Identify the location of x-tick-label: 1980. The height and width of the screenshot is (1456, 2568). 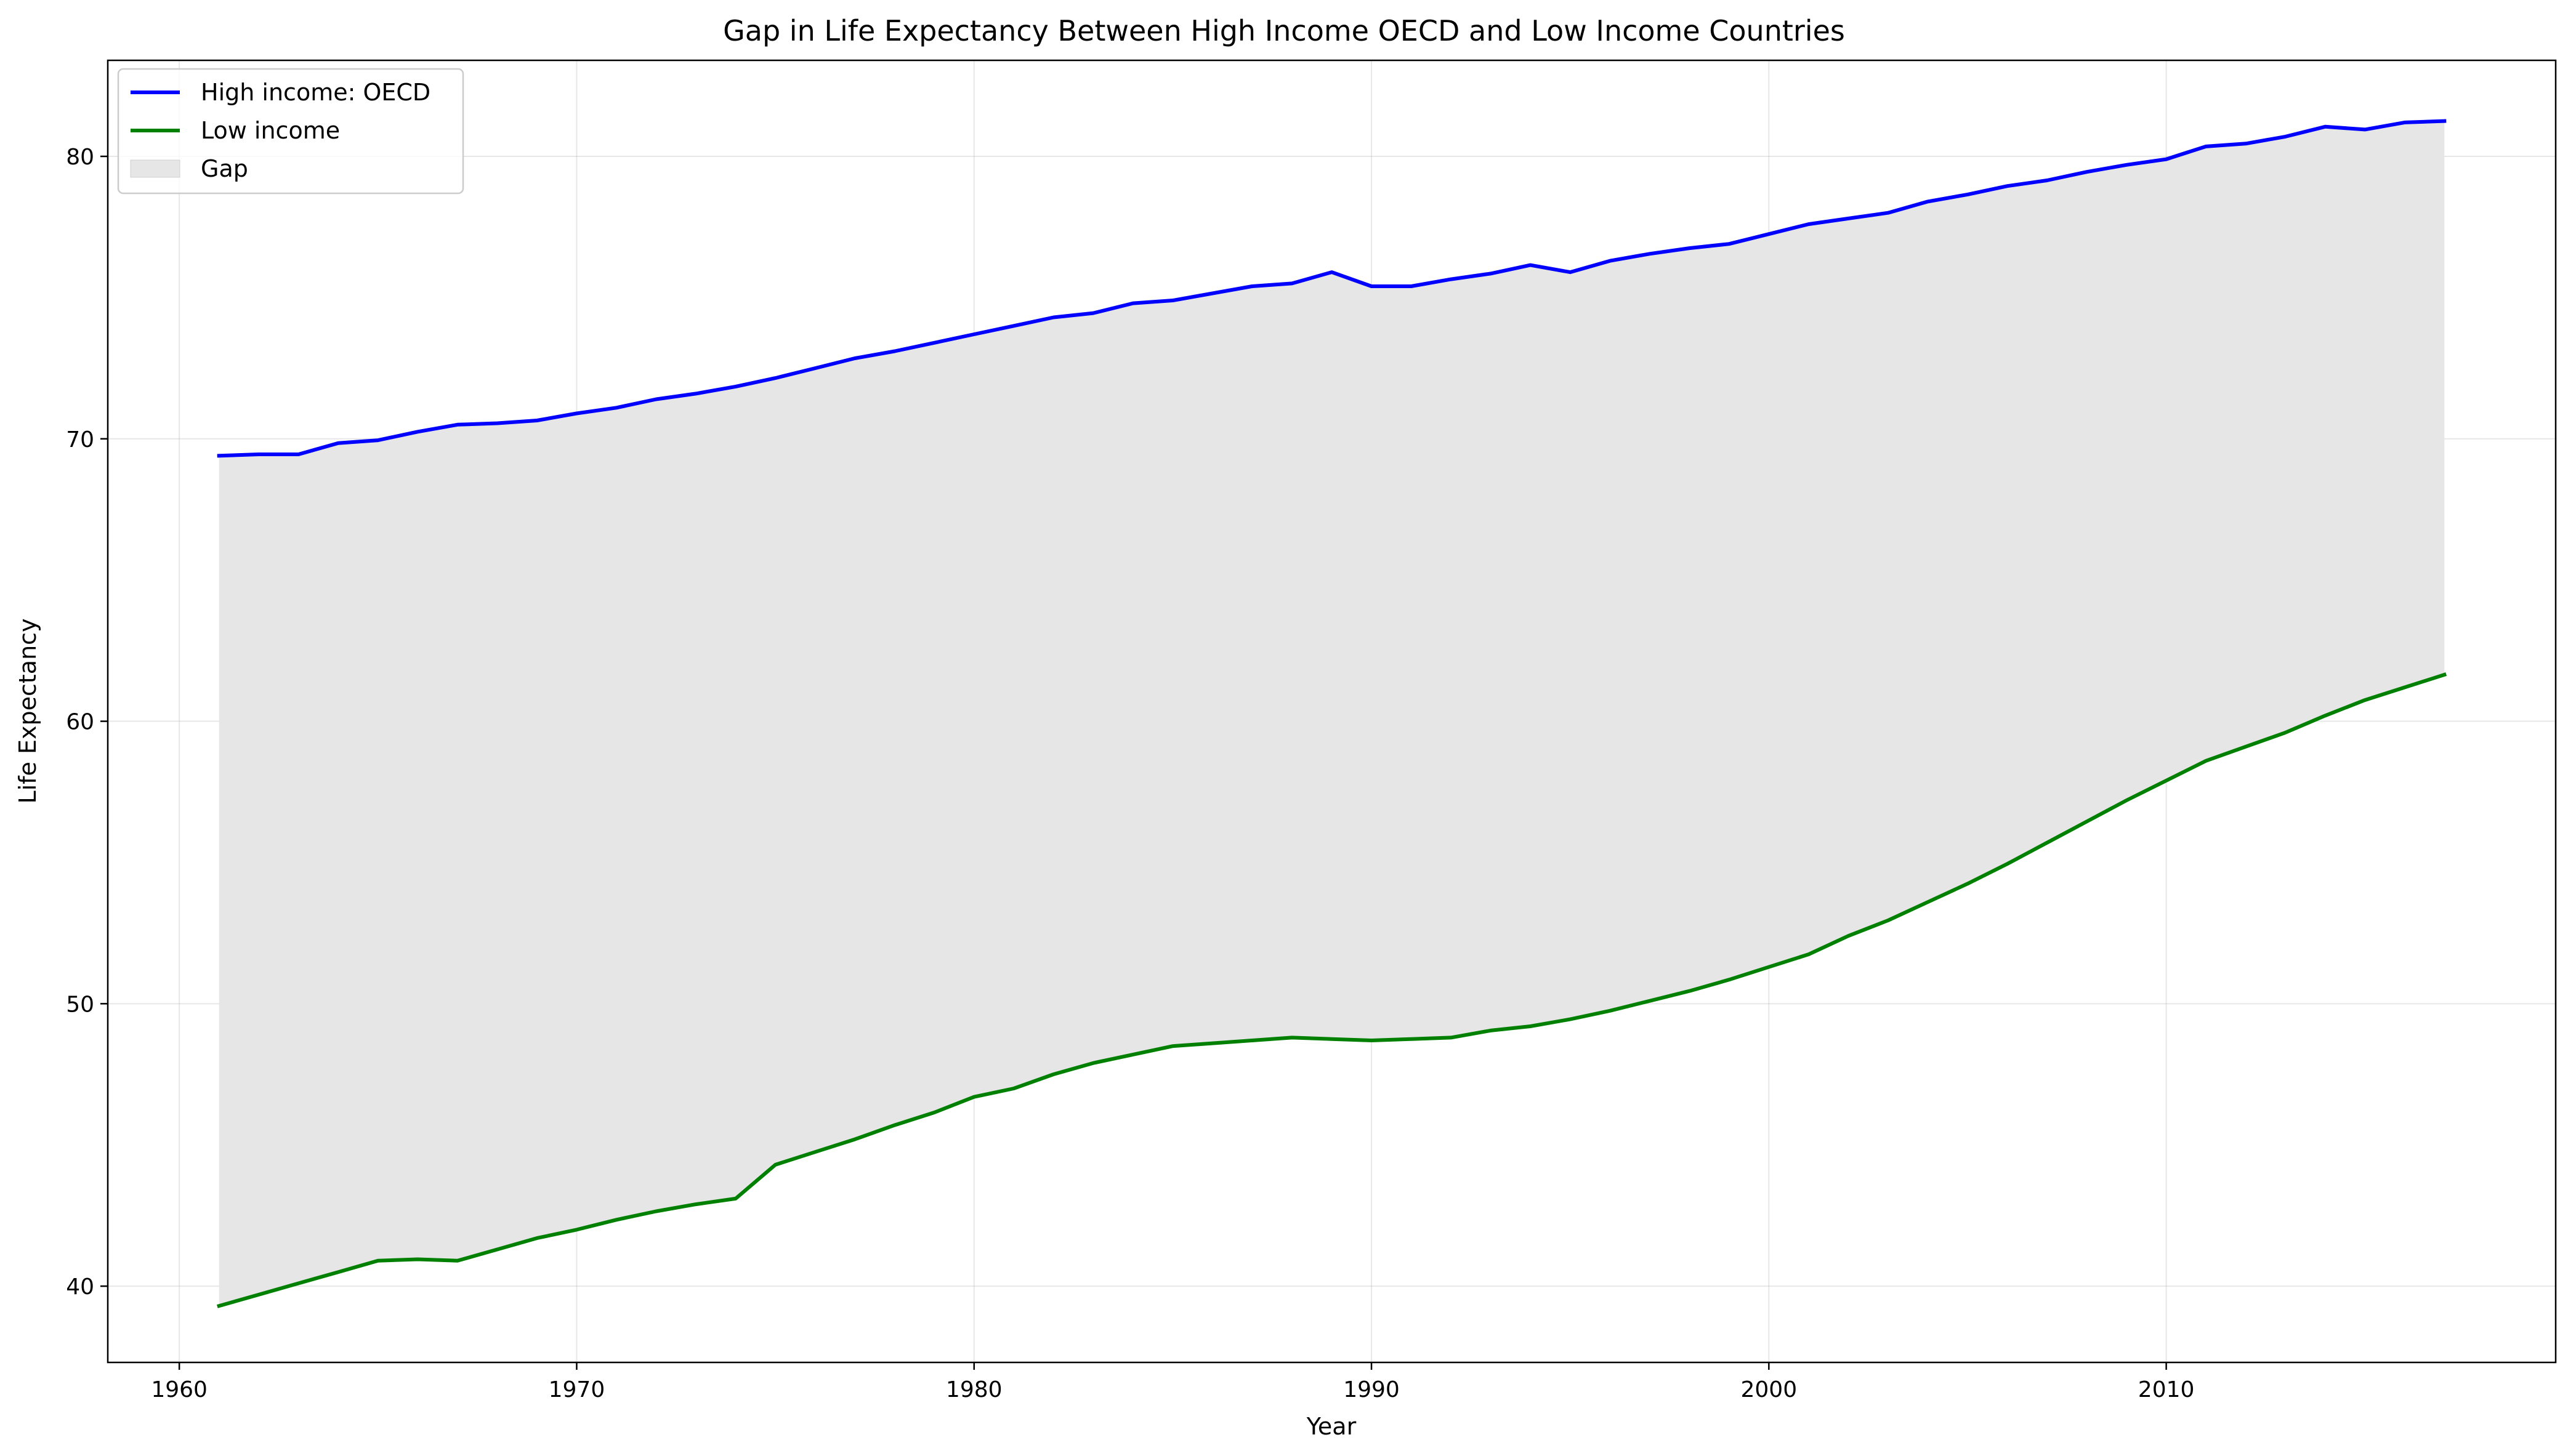
(974, 1389).